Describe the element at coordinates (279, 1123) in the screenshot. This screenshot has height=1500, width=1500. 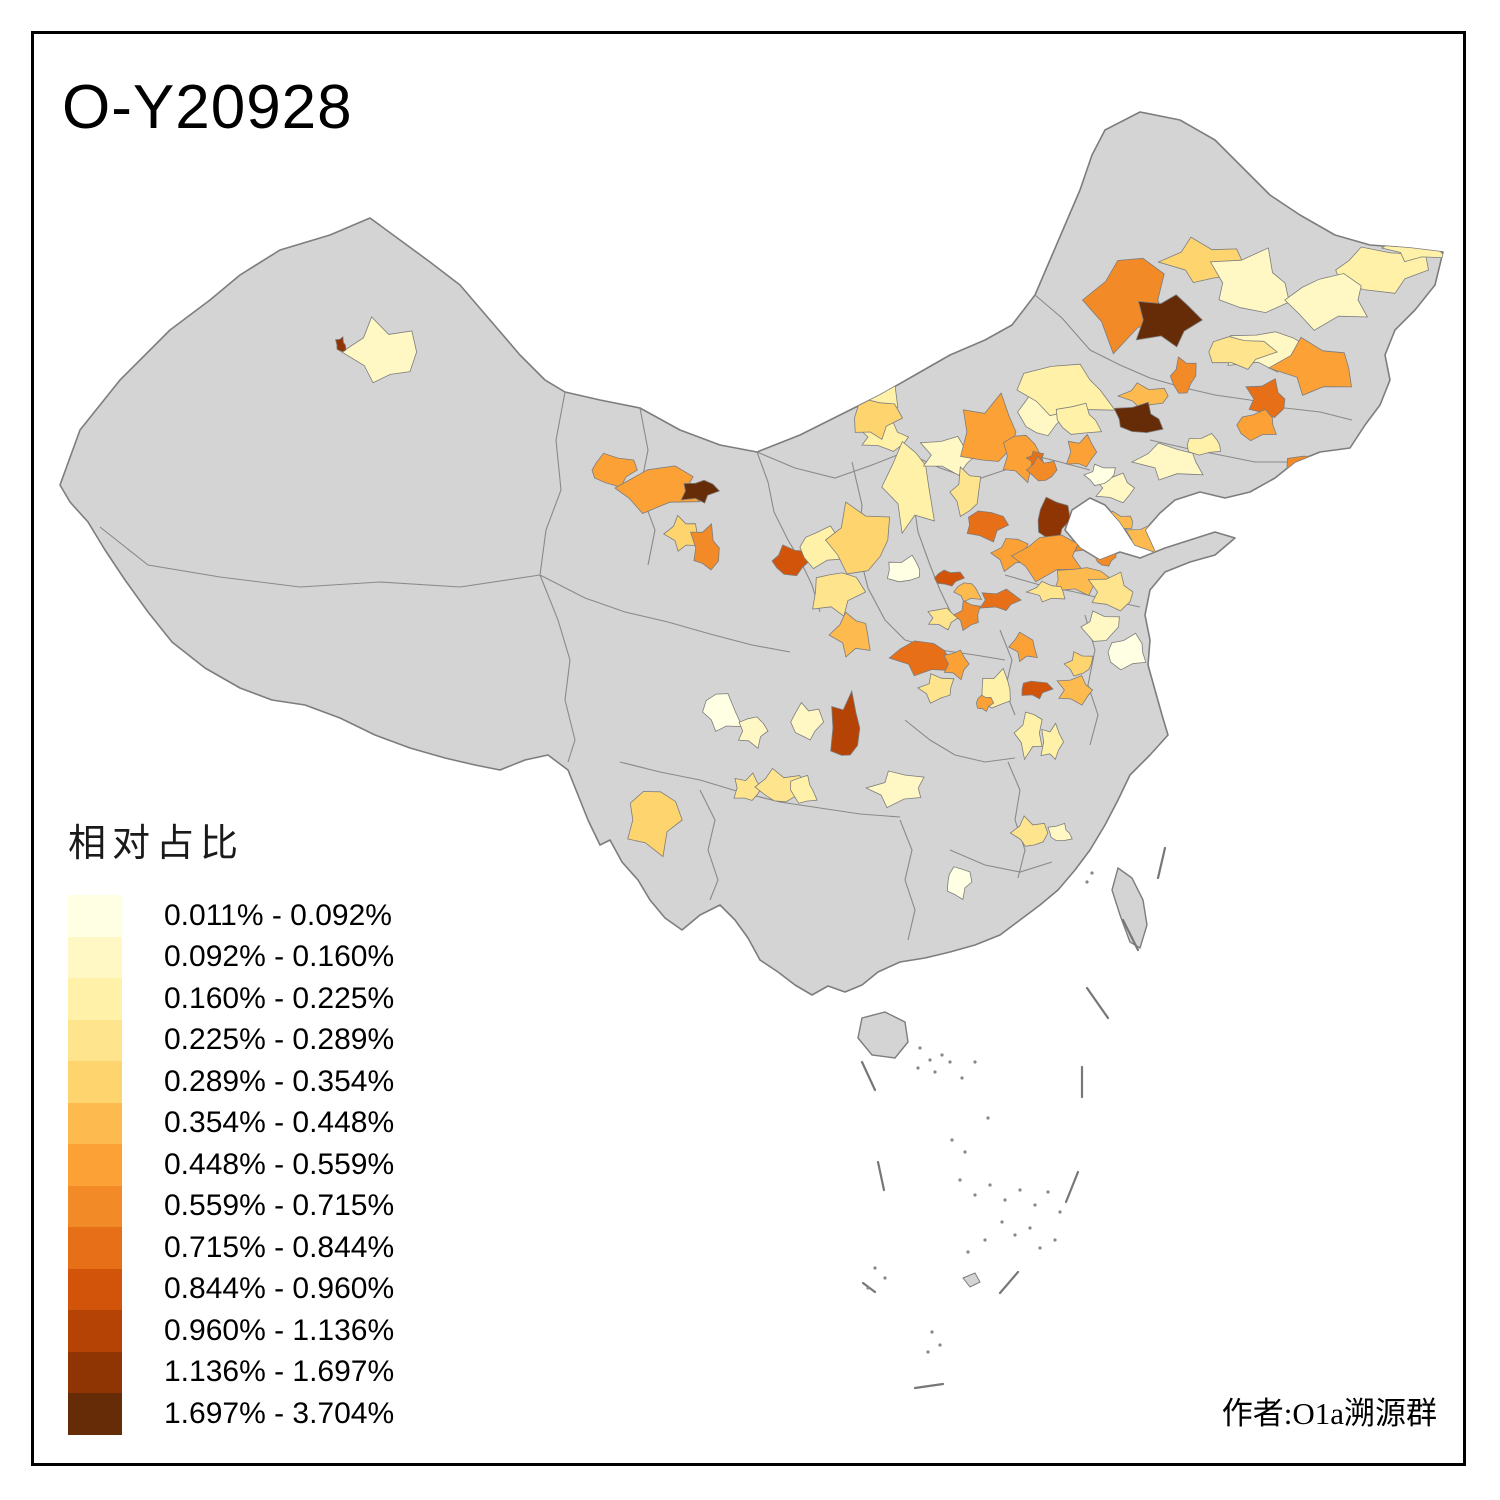
I see `legend-label: 0.354% - 0.448%` at that location.